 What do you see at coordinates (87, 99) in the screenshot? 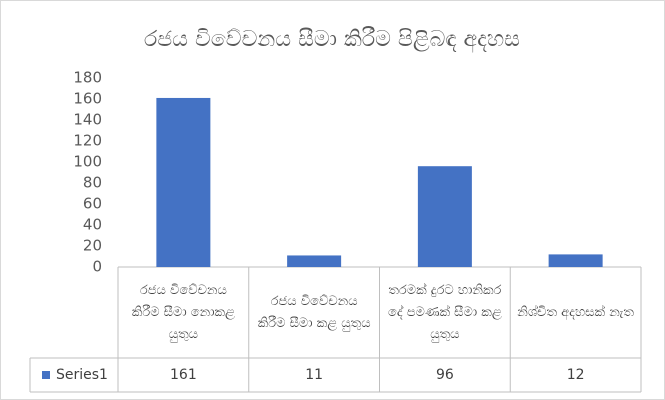
I see `y-tick-label: 160` at bounding box center [87, 99].